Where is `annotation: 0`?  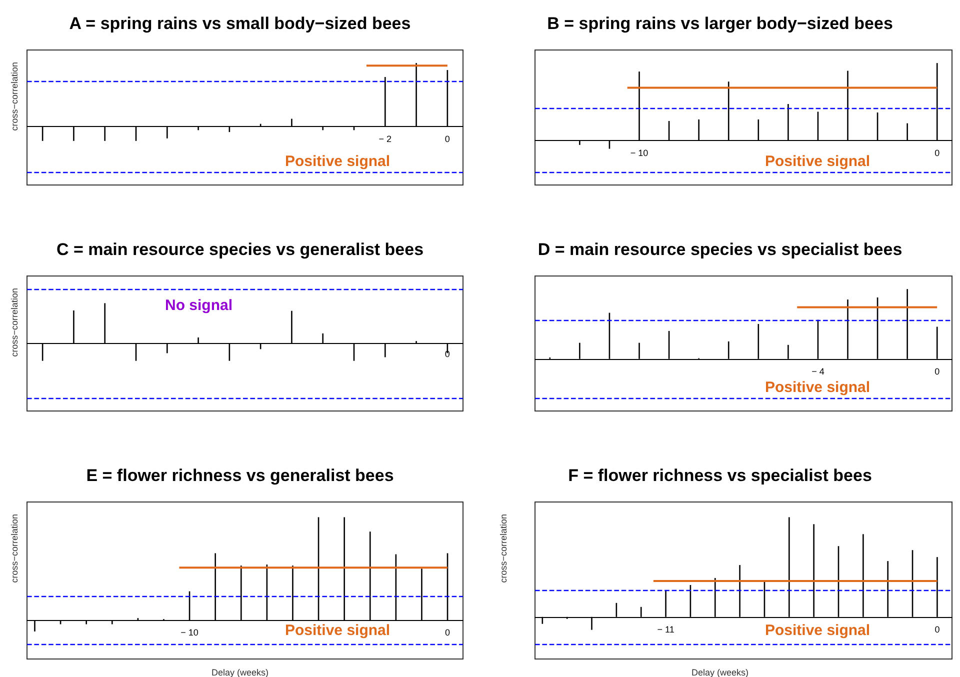 annotation: 0 is located at coordinates (447, 354).